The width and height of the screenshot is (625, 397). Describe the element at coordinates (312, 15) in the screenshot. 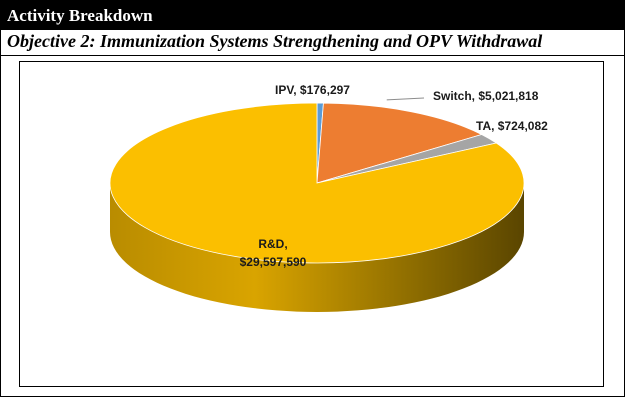

I see `header-bar: Activity Breakdown` at that location.